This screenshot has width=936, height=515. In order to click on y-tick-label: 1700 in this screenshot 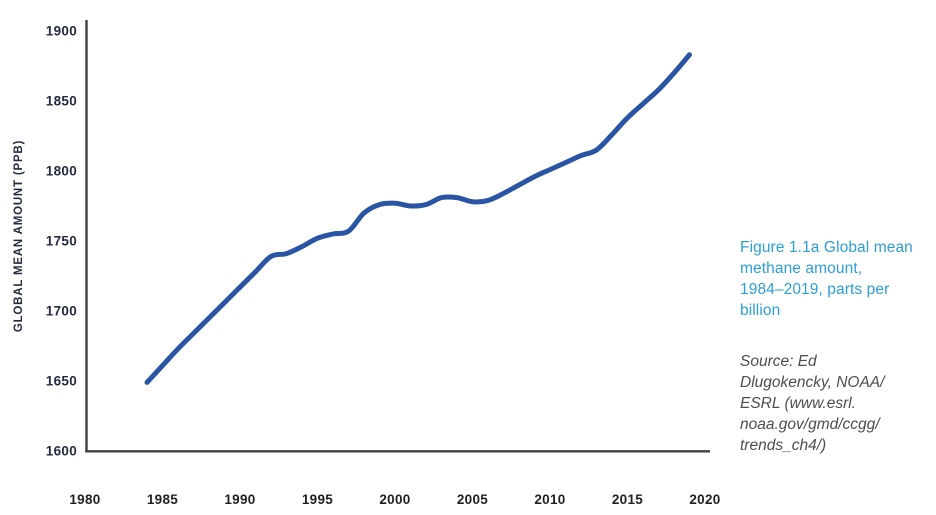, I will do `click(61, 311)`.